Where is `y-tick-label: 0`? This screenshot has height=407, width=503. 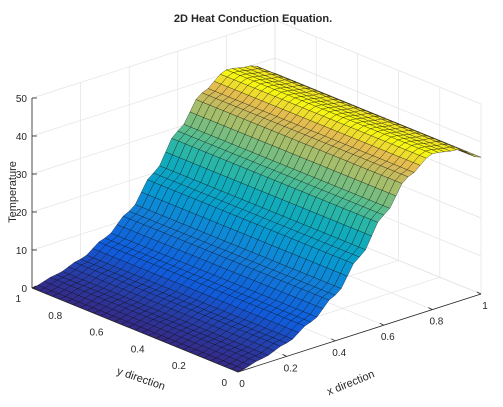
y-tick-label: 0 is located at coordinates (224, 383).